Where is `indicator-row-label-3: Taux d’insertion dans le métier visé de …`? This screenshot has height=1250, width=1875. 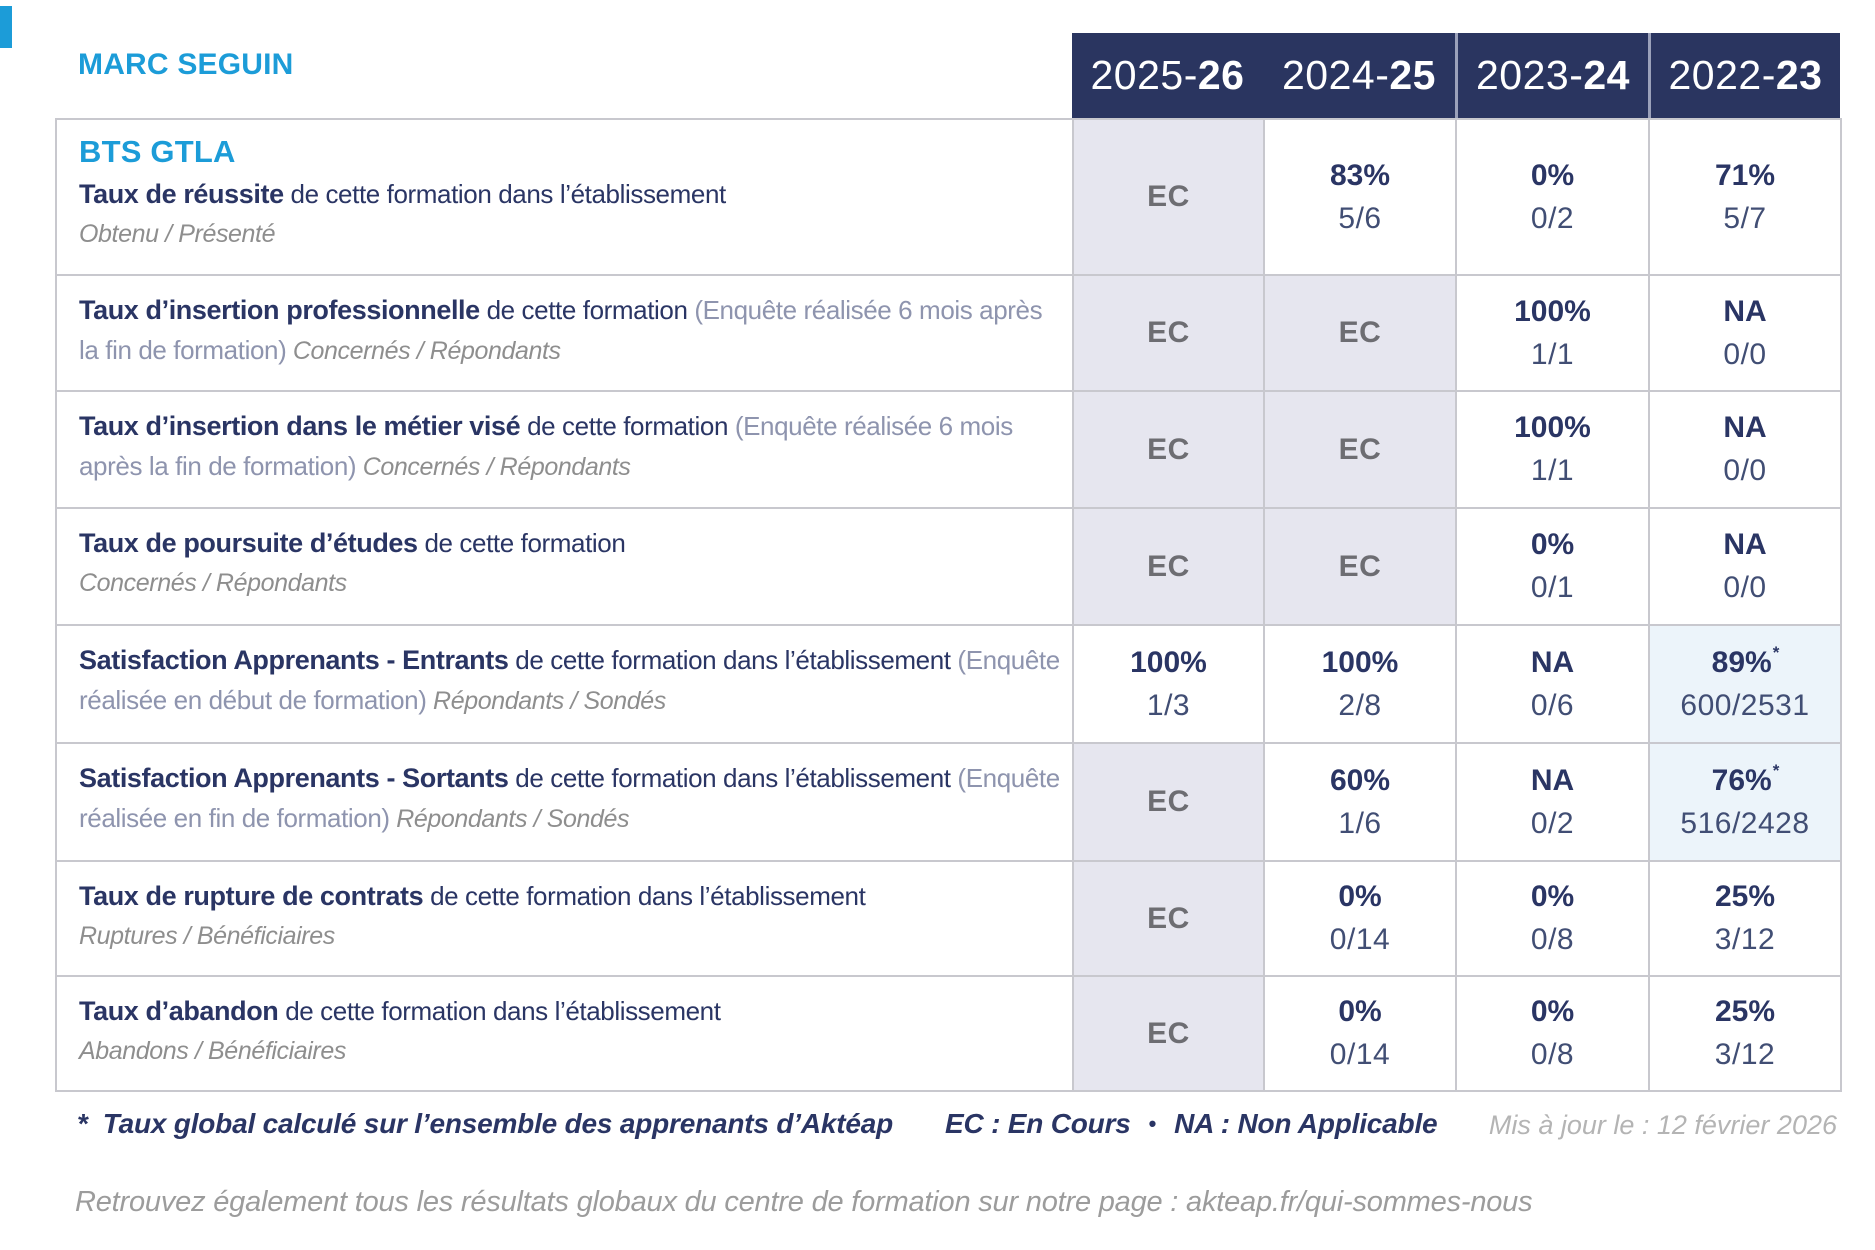 indicator-row-label-3: Taux d’insertion dans le métier visé de … is located at coordinates (564, 448).